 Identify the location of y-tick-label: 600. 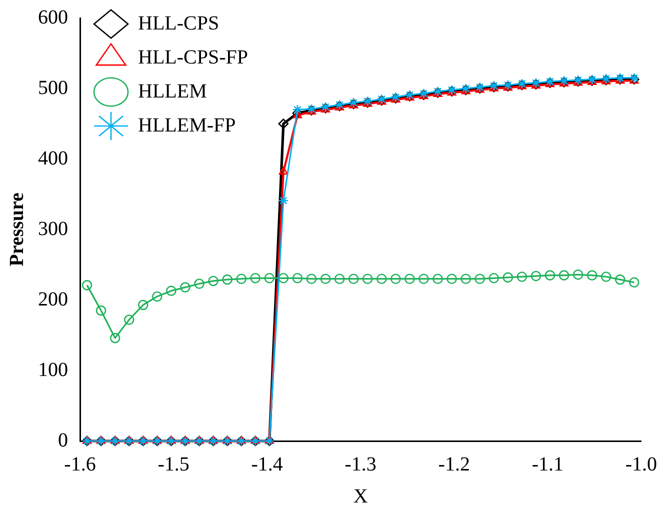
(53, 17).